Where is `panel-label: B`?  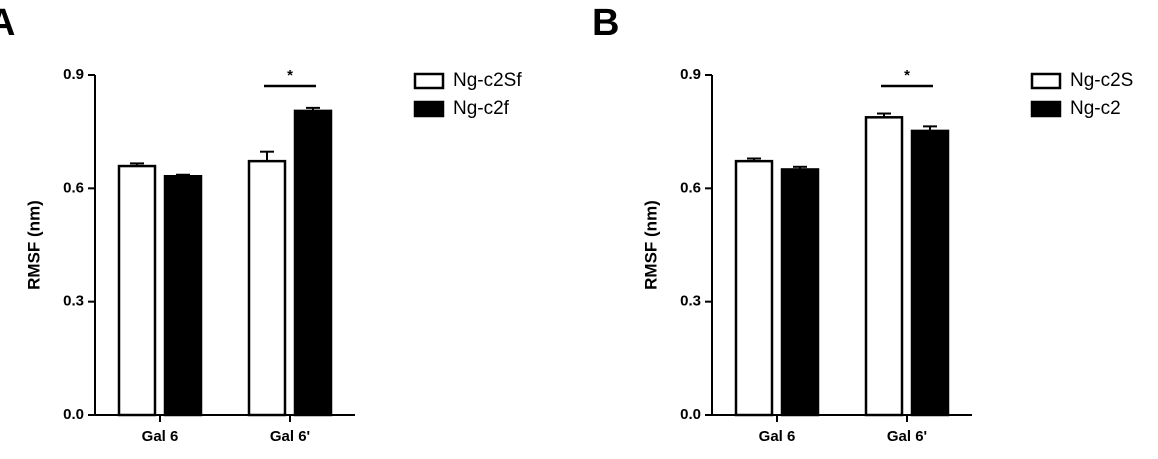 panel-label: B is located at coordinates (605, 23).